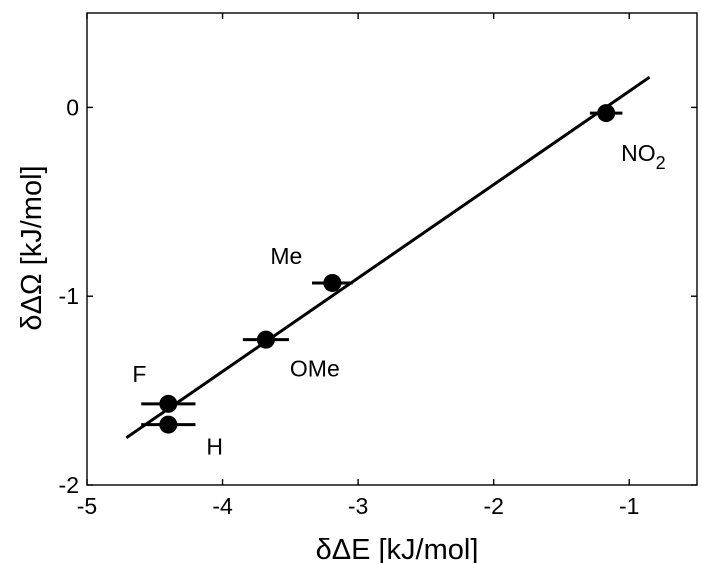 This screenshot has height=563, width=702. Describe the element at coordinates (661, 163) in the screenshot. I see `data-point-label-subscript: 2` at that location.